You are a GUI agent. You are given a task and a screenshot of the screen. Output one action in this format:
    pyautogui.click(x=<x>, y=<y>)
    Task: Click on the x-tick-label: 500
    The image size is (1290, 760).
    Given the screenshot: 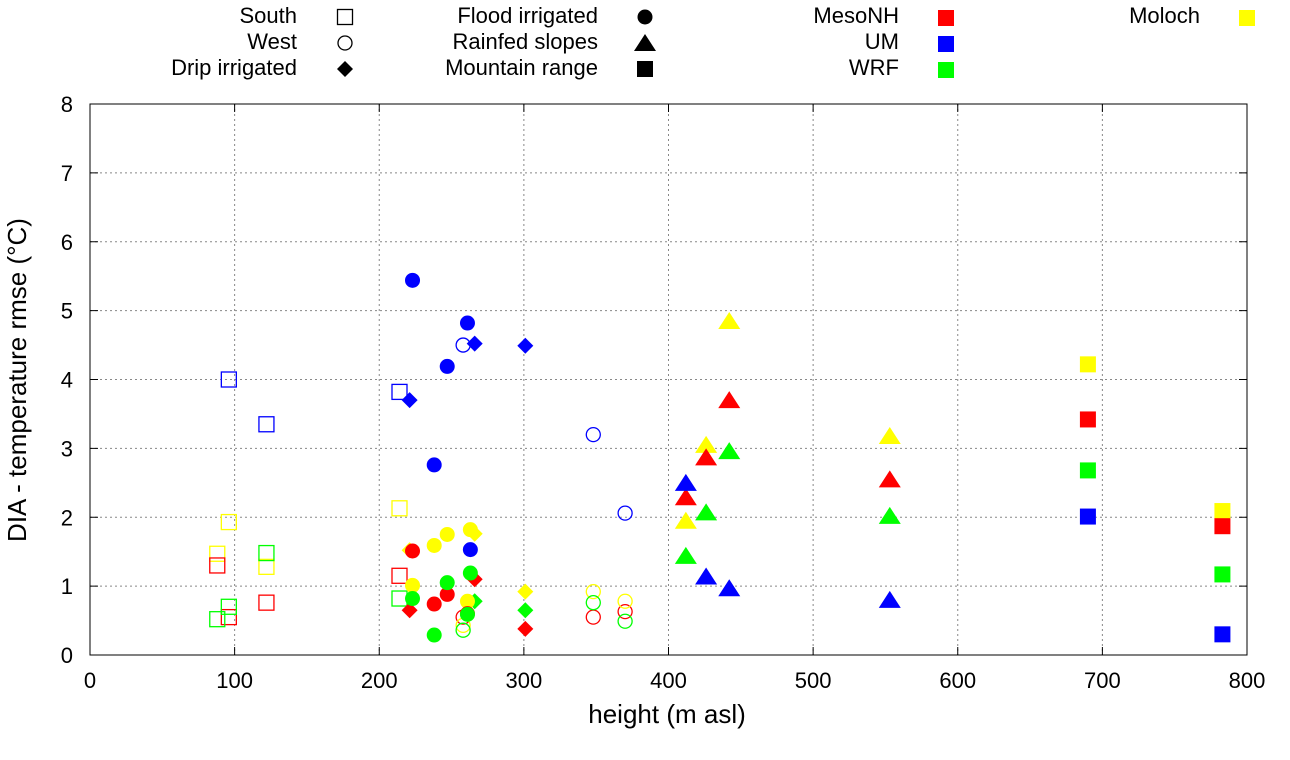 What is the action you would take?
    pyautogui.click(x=813, y=680)
    